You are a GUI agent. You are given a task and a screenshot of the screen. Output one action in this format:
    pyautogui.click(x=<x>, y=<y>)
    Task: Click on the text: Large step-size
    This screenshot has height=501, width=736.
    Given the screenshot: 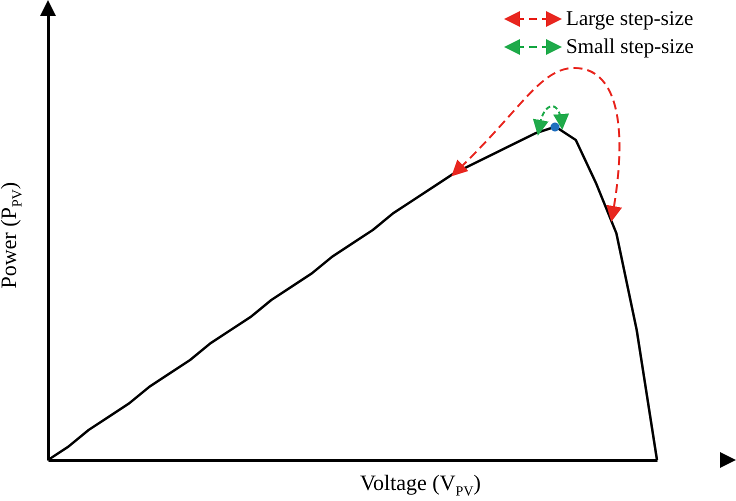 What is the action you would take?
    pyautogui.click(x=630, y=18)
    